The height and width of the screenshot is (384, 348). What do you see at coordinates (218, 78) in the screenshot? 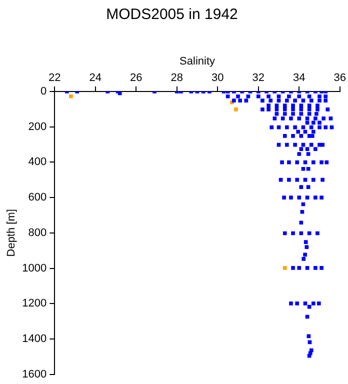
I see `x-tick-label: 30` at bounding box center [218, 78].